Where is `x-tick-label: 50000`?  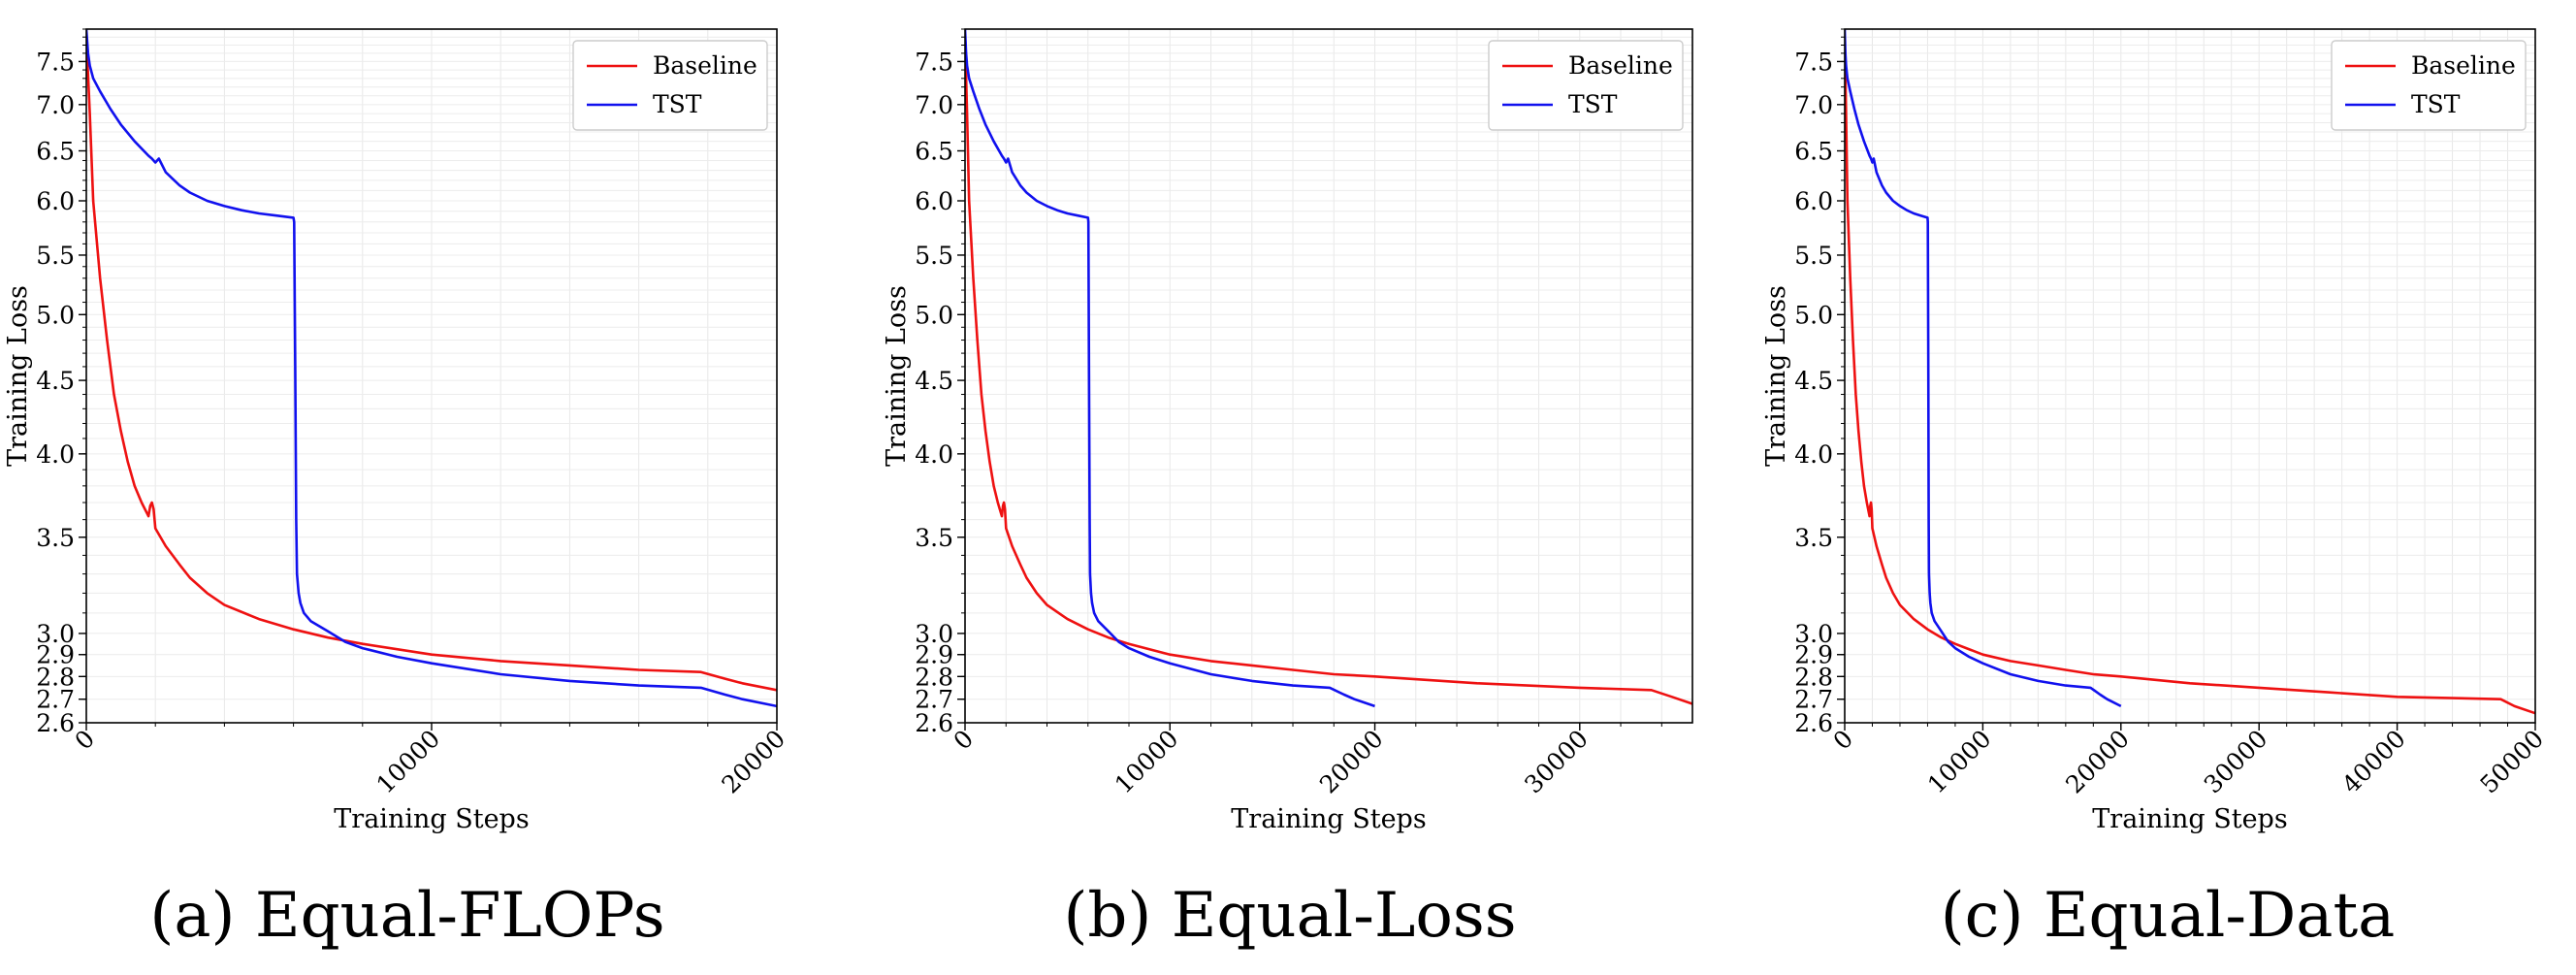 x-tick-label: 50000 is located at coordinates (2511, 762).